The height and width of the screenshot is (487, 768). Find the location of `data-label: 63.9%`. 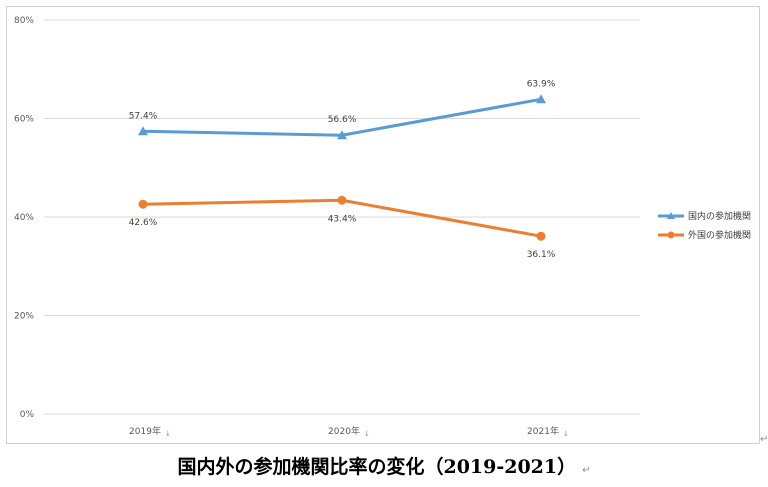

data-label: 63.9% is located at coordinates (541, 84).